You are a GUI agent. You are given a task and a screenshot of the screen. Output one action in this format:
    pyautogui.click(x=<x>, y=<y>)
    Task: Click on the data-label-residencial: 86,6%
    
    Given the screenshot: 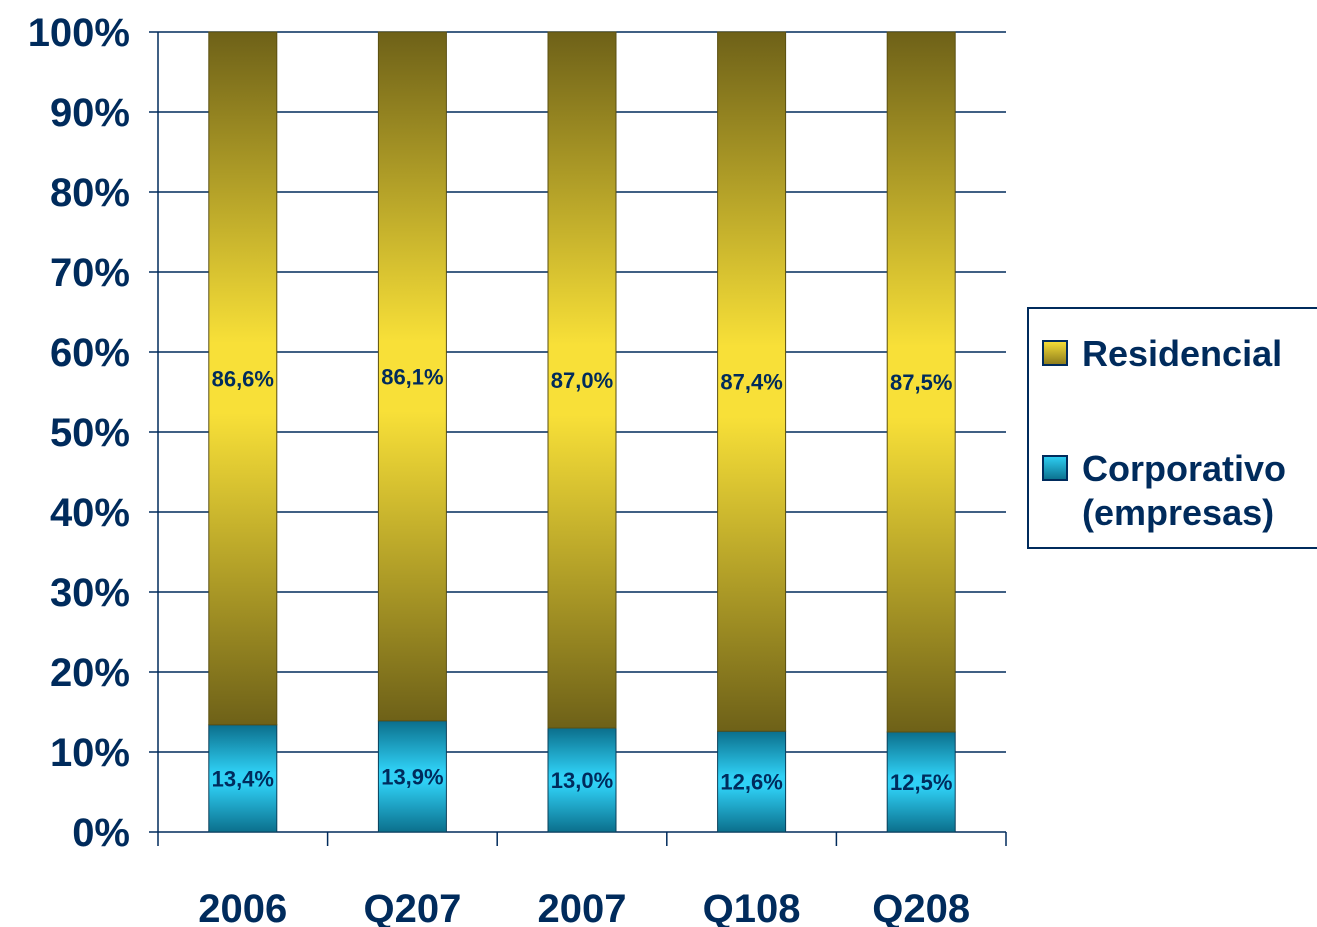 What is the action you would take?
    pyautogui.click(x=243, y=378)
    